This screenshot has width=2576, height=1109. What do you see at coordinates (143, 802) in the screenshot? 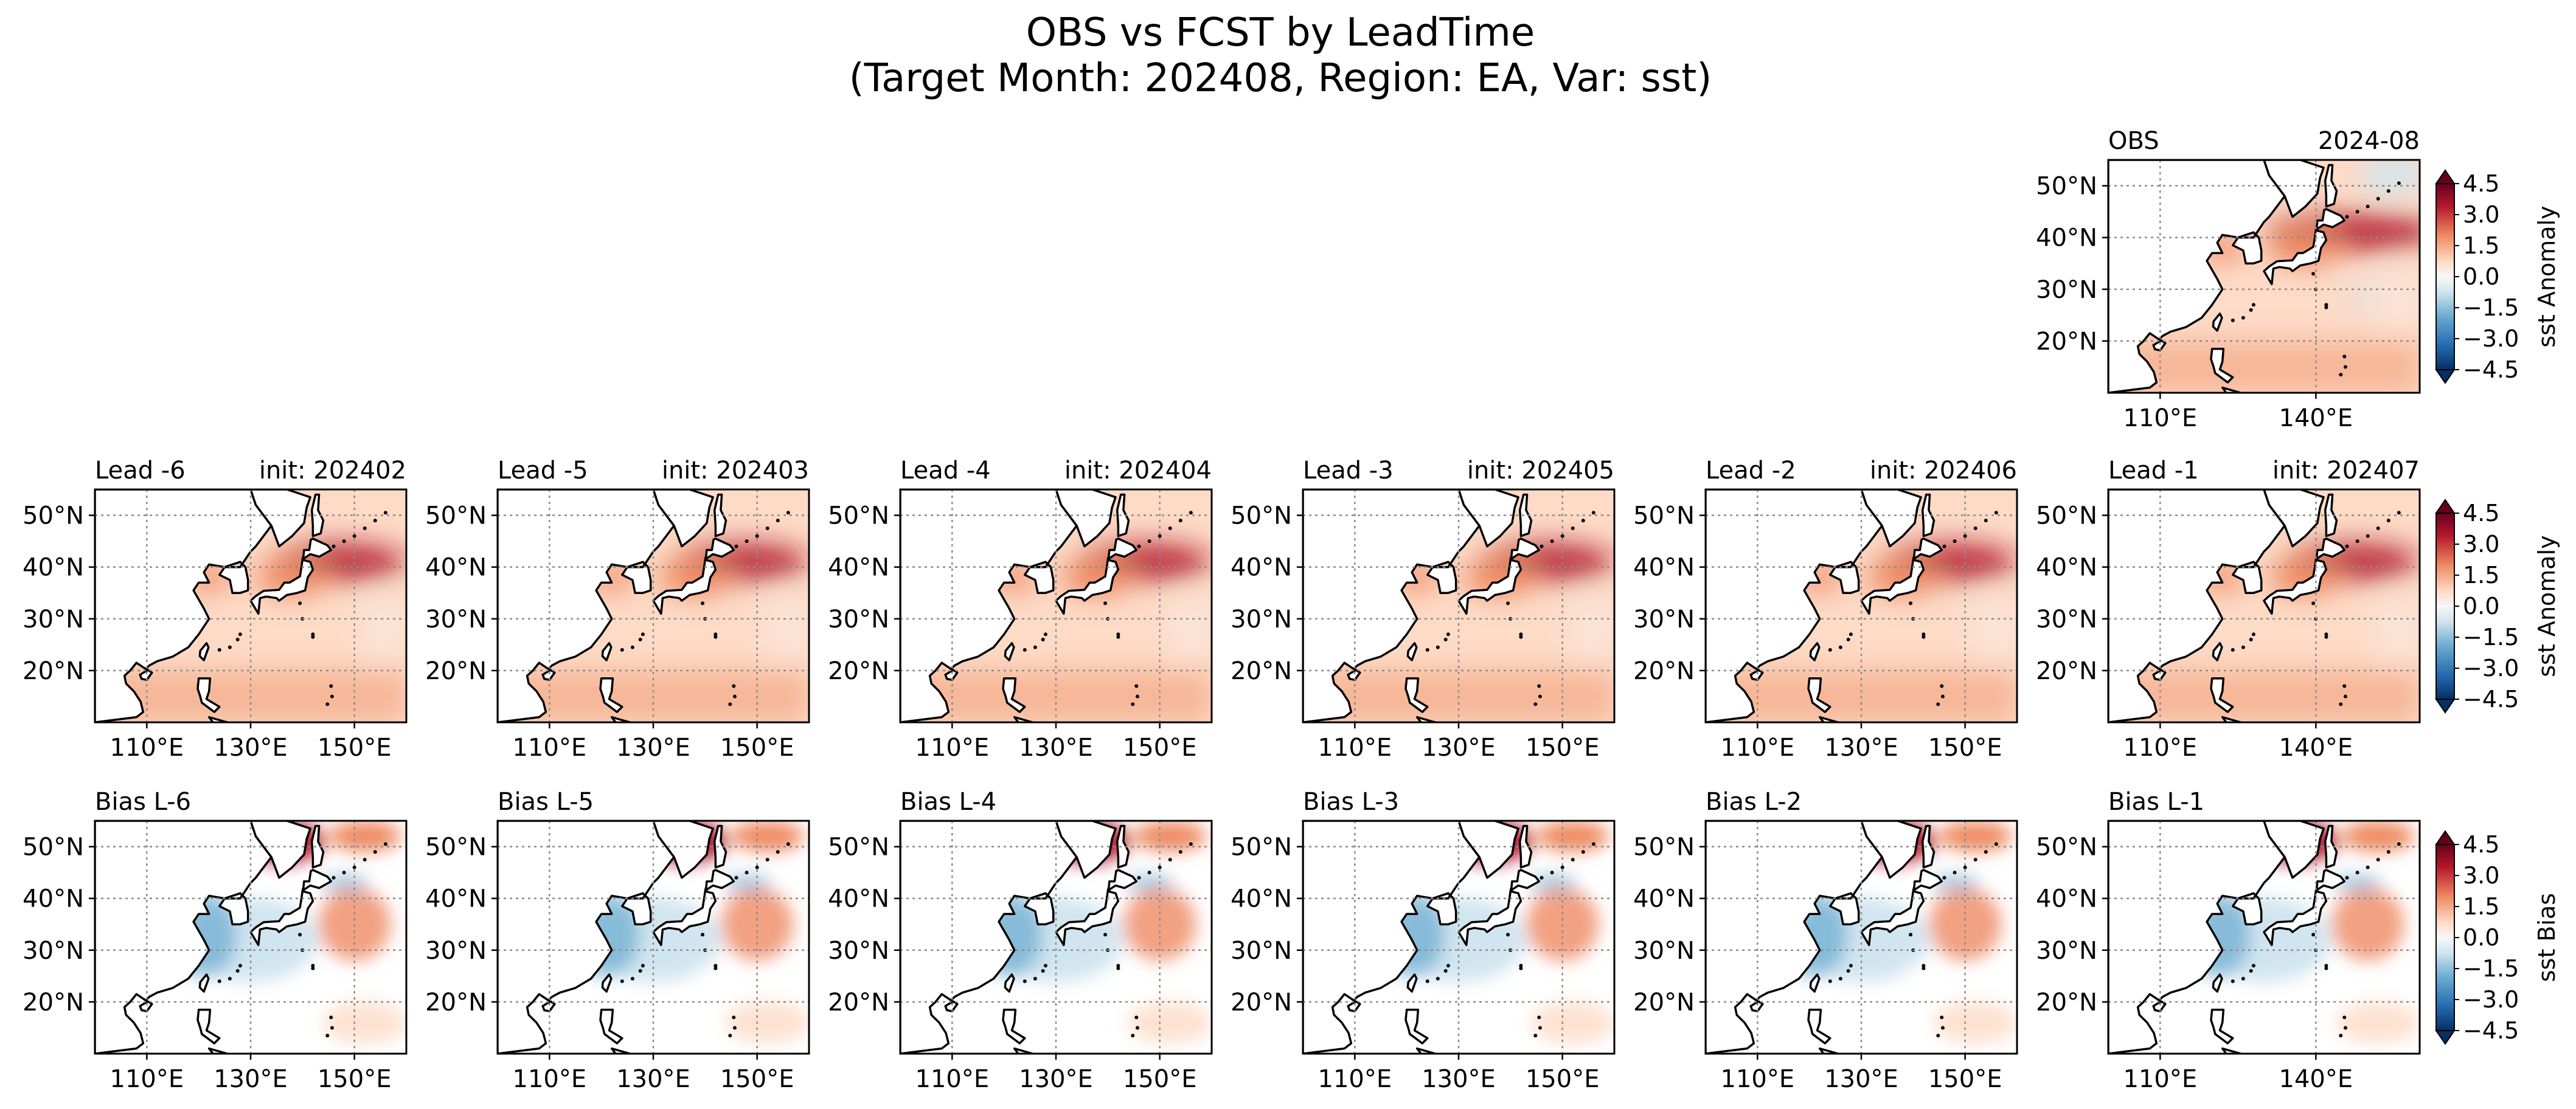
I see `panel-title-left: Bias L-6` at bounding box center [143, 802].